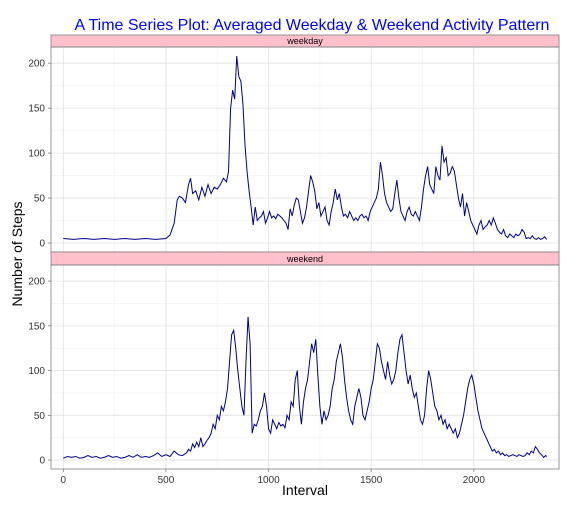 The width and height of the screenshot is (576, 509). Describe the element at coordinates (17, 253) in the screenshot. I see `y-axis-label: Number of Steps` at that location.